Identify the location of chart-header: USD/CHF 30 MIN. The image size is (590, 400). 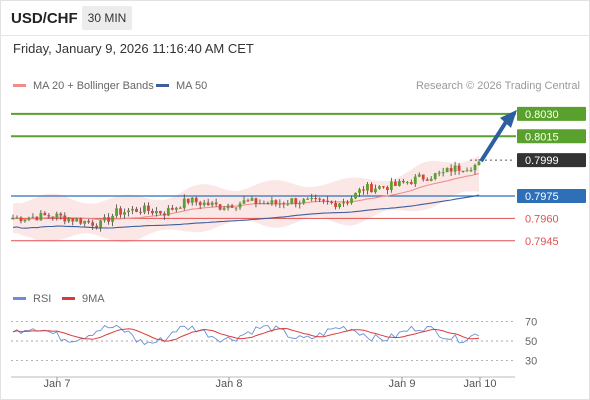
(295, 18).